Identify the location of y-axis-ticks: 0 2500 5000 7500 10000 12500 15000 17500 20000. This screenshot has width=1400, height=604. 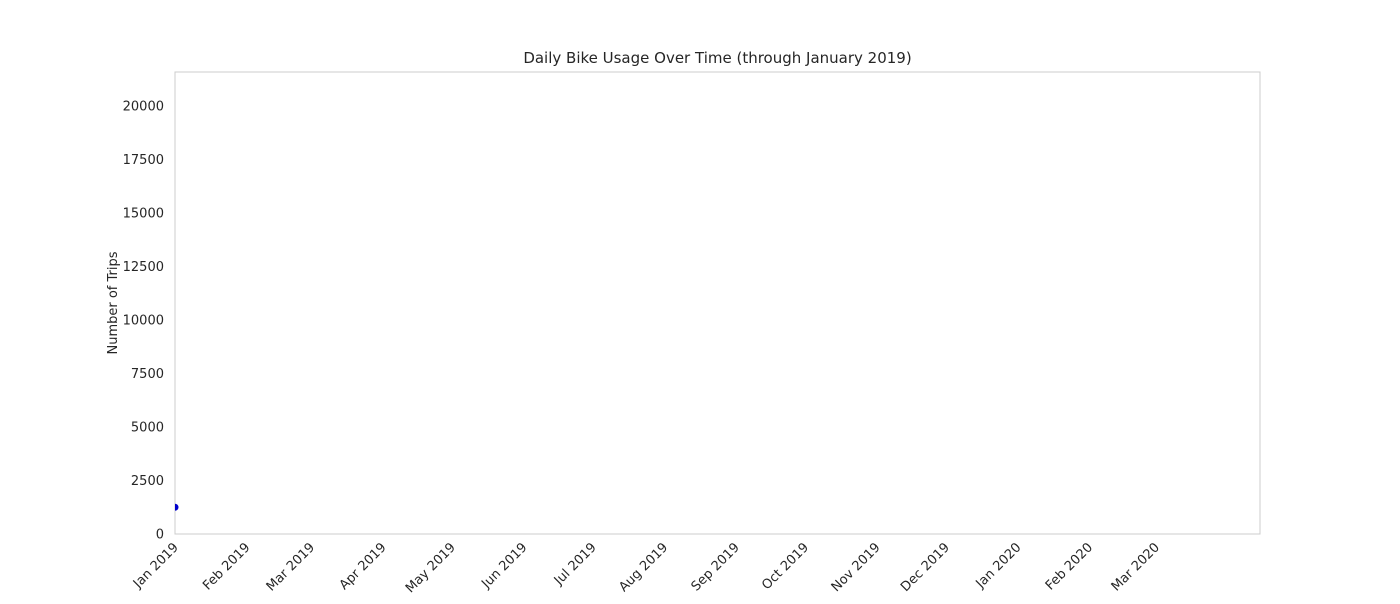
(143, 321).